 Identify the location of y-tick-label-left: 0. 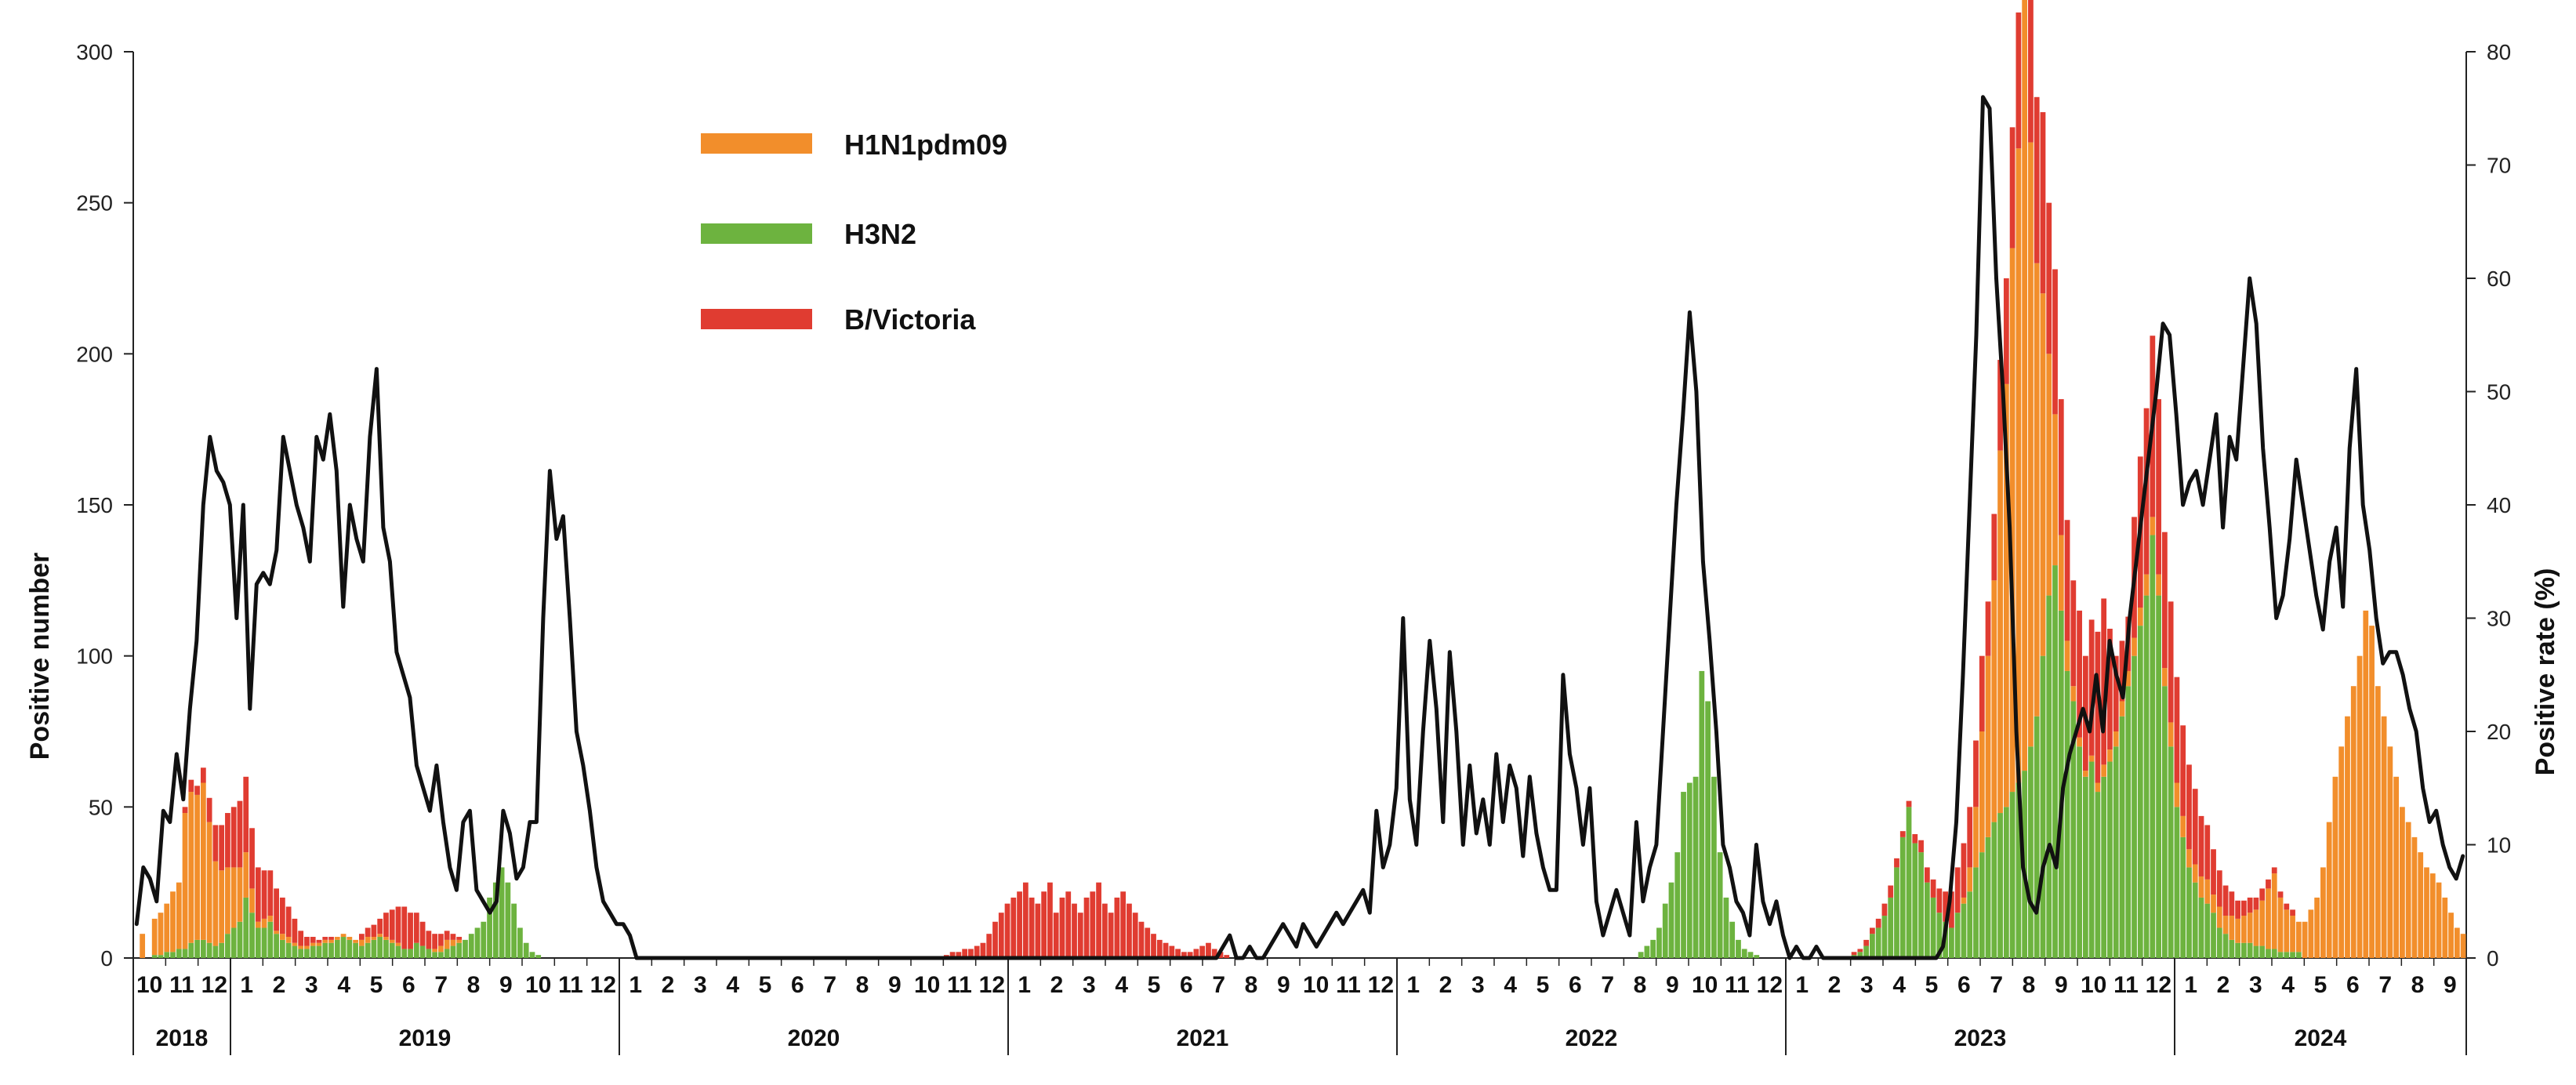
(107, 958).